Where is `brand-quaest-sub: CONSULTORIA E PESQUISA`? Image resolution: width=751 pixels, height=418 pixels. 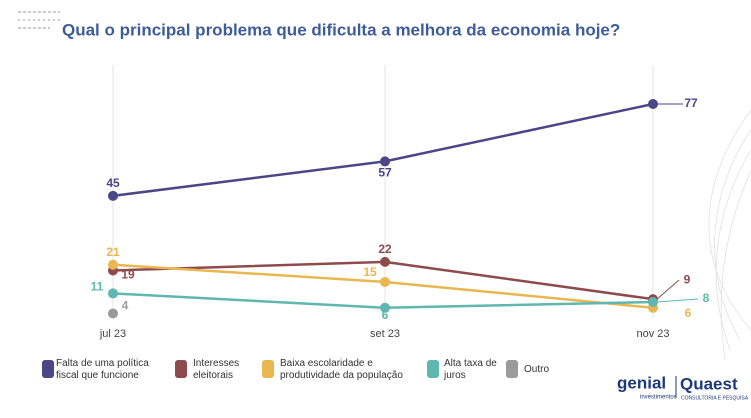 brand-quaest-sub: CONSULTORIA E PESQUISA is located at coordinates (715, 398).